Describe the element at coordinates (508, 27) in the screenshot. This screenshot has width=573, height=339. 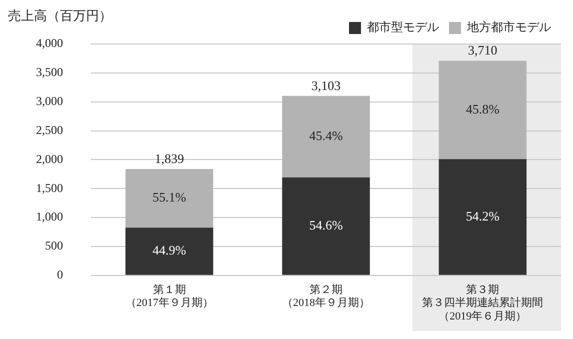
I see `legend-label: 地方都市モデル` at that location.